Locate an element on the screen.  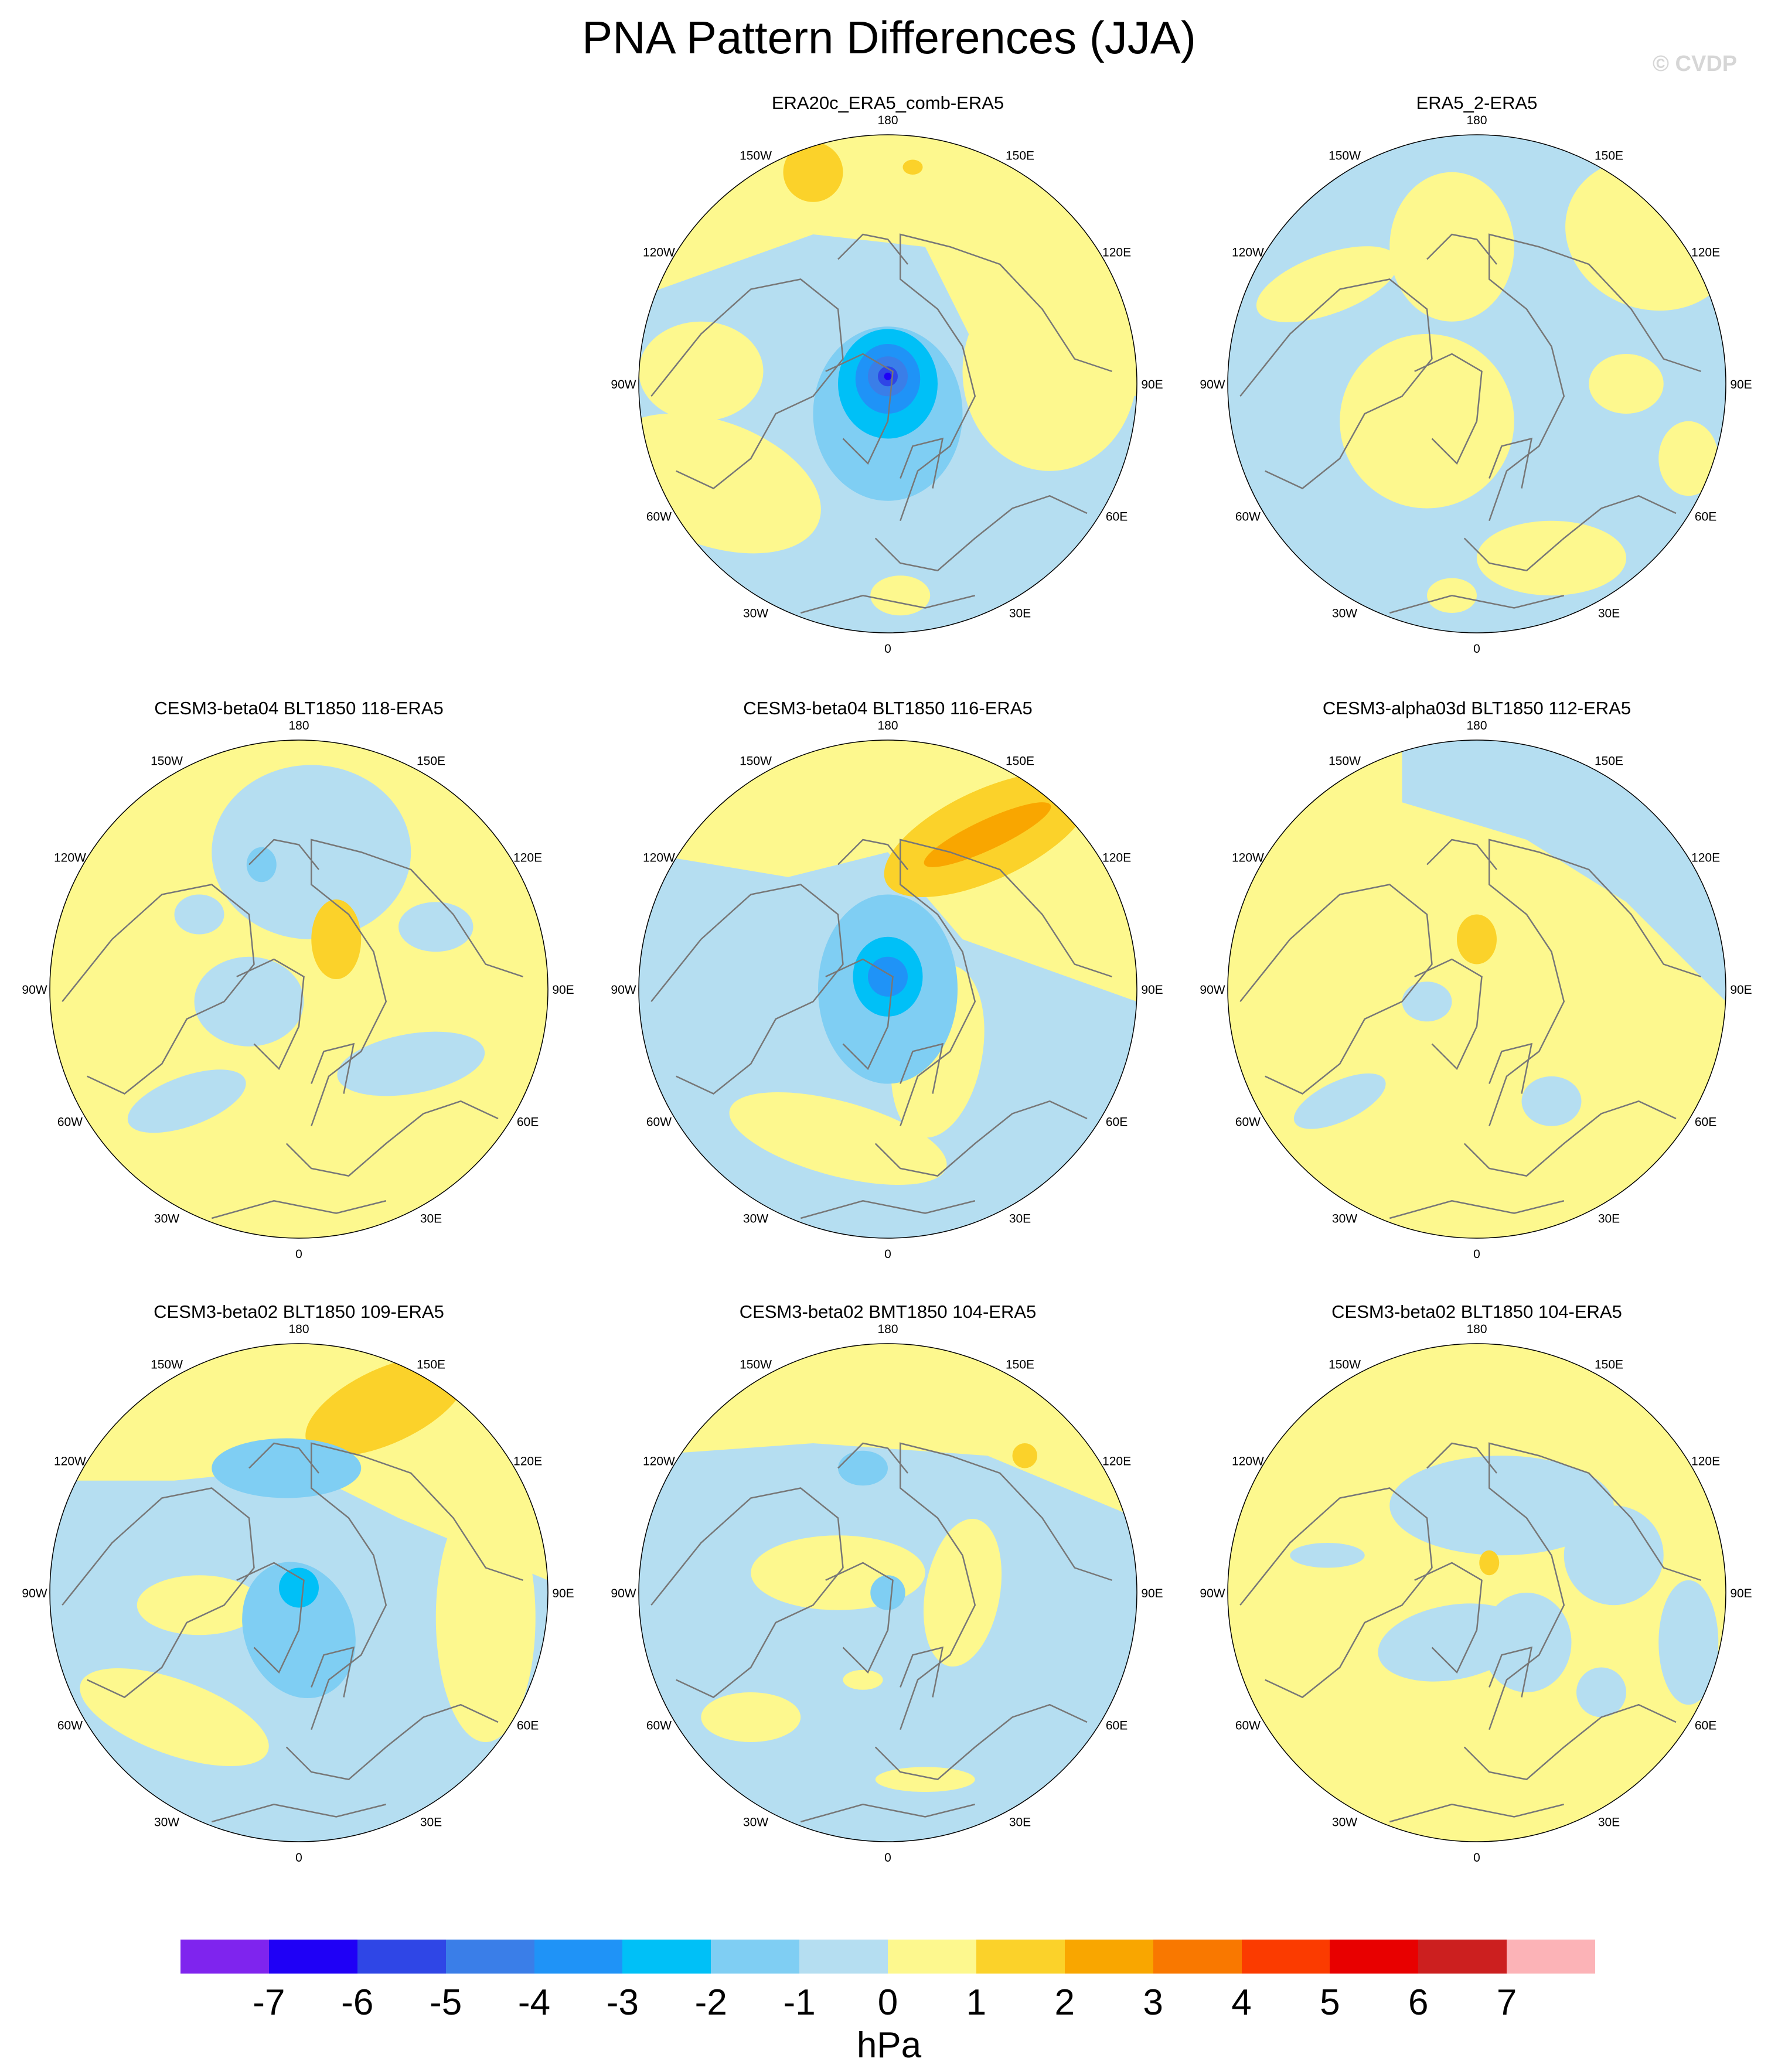
colorbar-tick-label: -2 is located at coordinates (710, 2002).